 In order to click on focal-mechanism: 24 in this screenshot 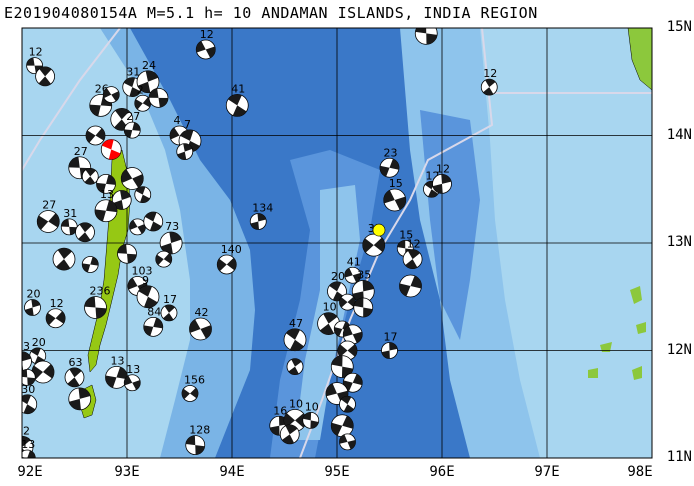, I will do `click(148, 76)`.